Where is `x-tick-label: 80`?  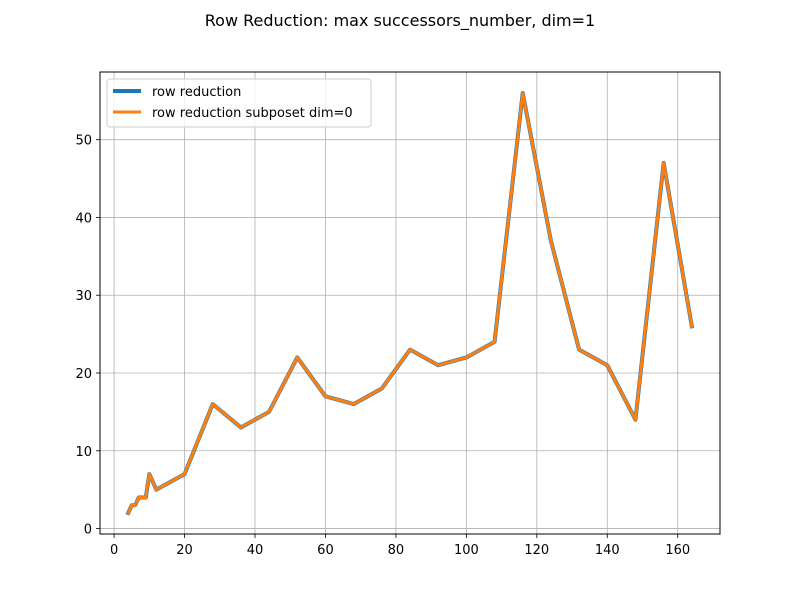
x-tick-label: 80 is located at coordinates (396, 550).